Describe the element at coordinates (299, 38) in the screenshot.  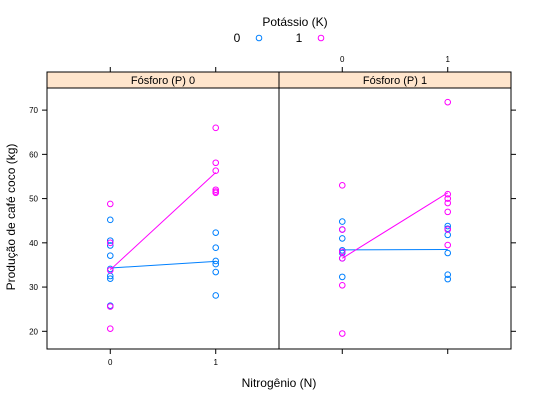
I see `legend-label: 1` at that location.